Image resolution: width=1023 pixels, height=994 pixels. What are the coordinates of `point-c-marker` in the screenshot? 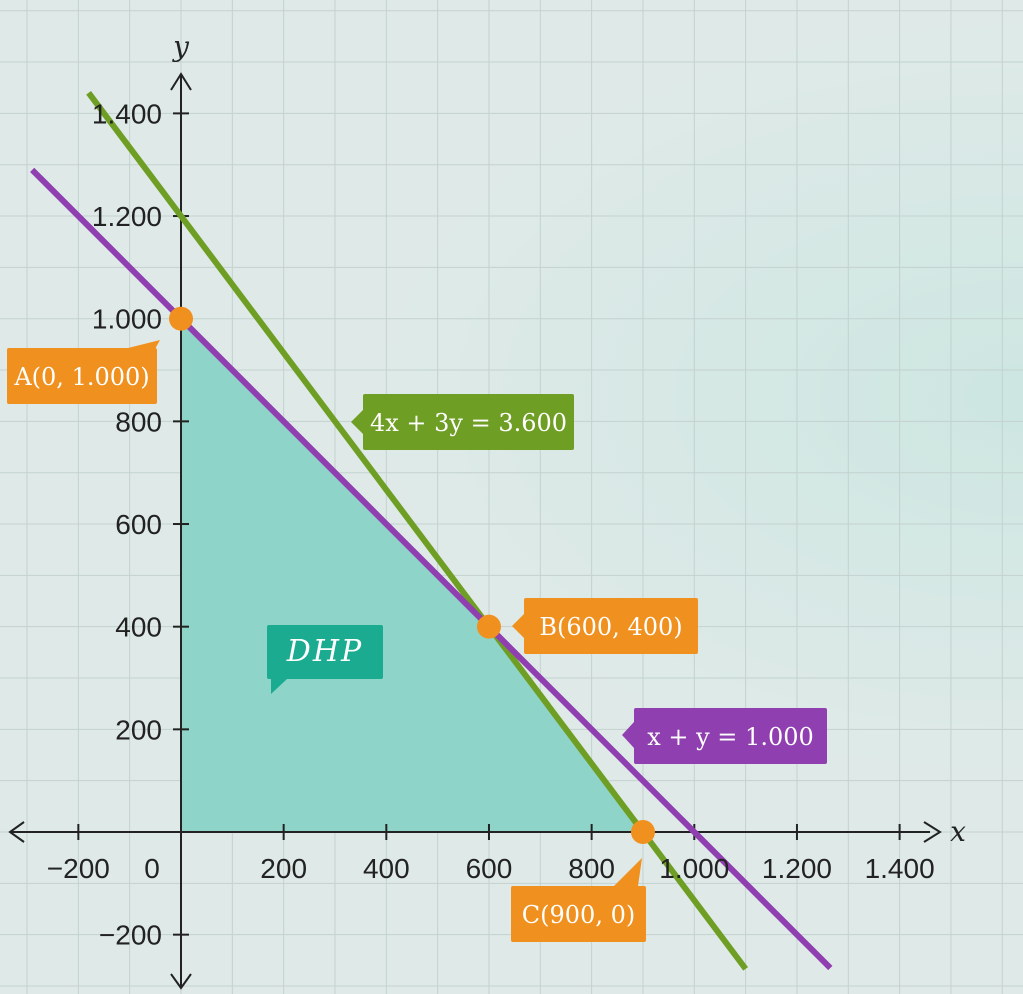 It's located at (642, 832).